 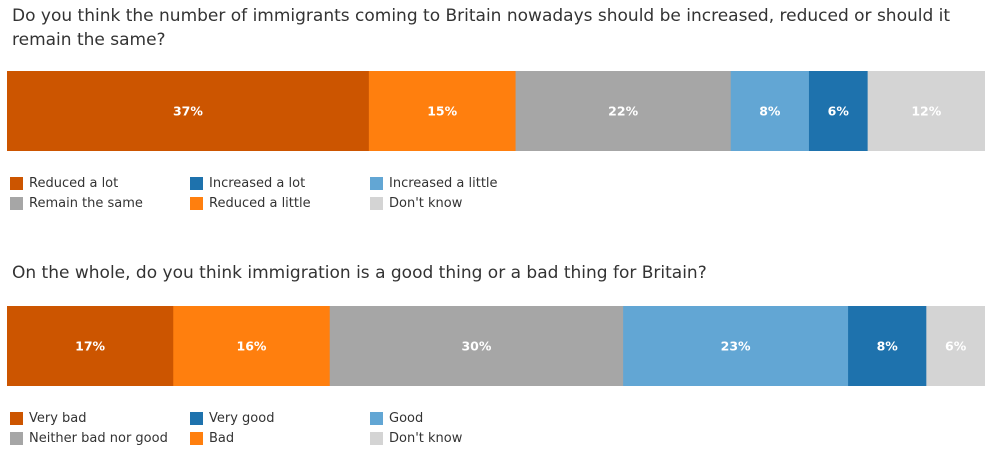 I want to click on bar-segment-good, so click(x=736, y=346).